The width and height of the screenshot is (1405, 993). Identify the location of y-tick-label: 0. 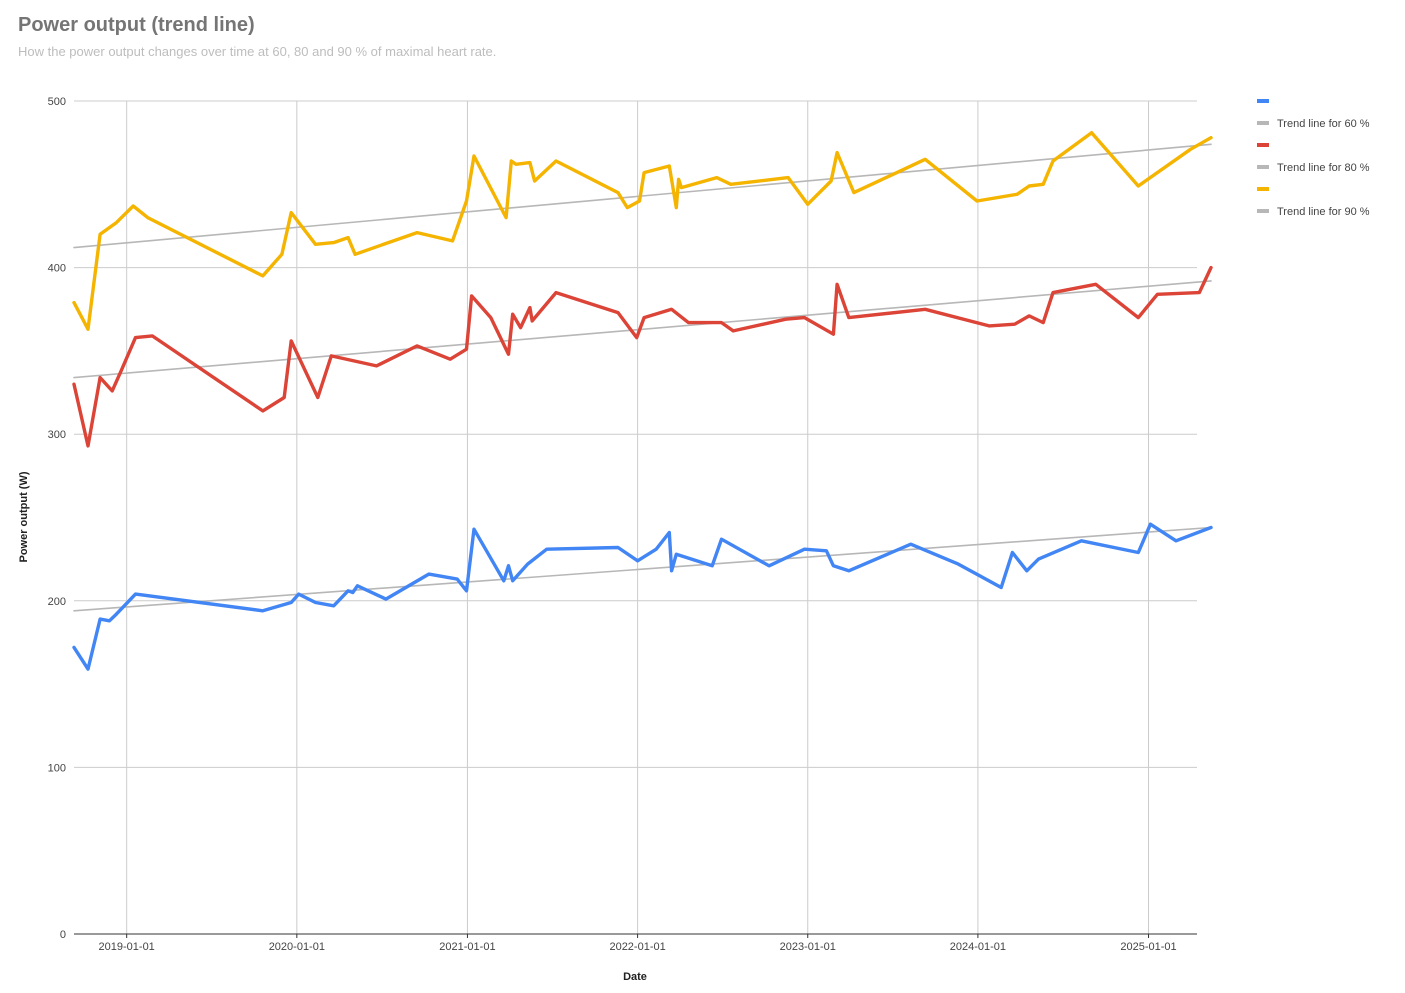
(63, 935).